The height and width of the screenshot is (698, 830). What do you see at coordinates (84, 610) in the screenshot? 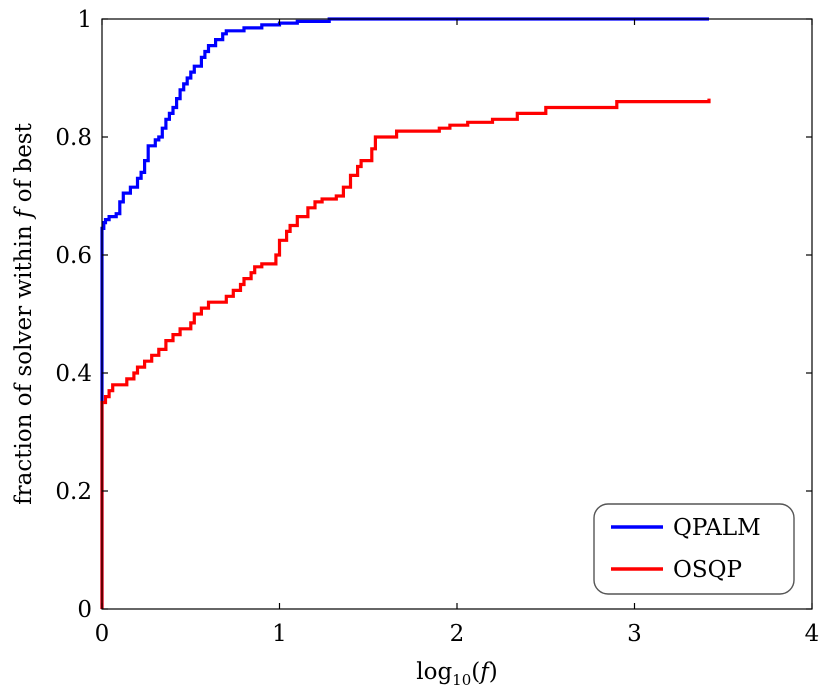
I see `y-tick-label: 0` at bounding box center [84, 610].